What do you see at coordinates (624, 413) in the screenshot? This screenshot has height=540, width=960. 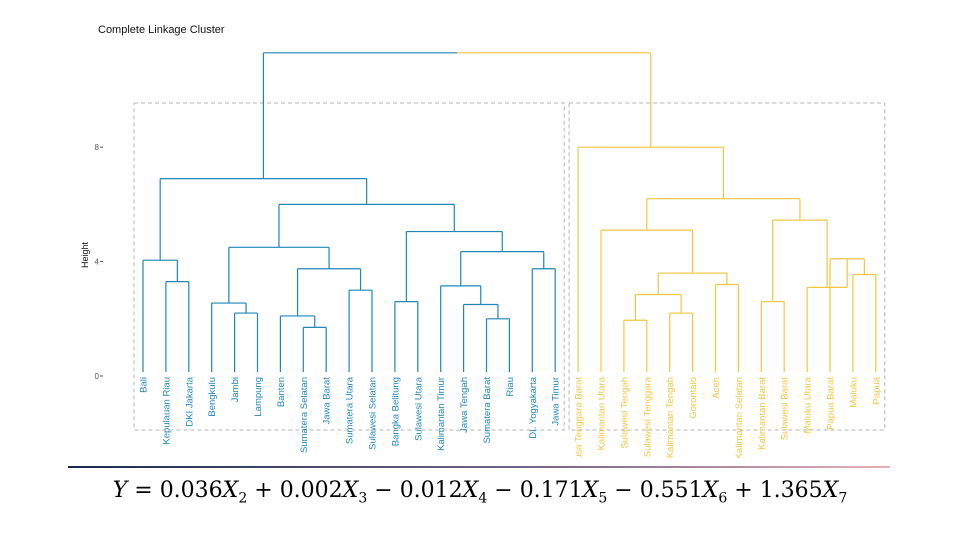 I see `leaf-label: Sulawesi Tengah` at bounding box center [624, 413].